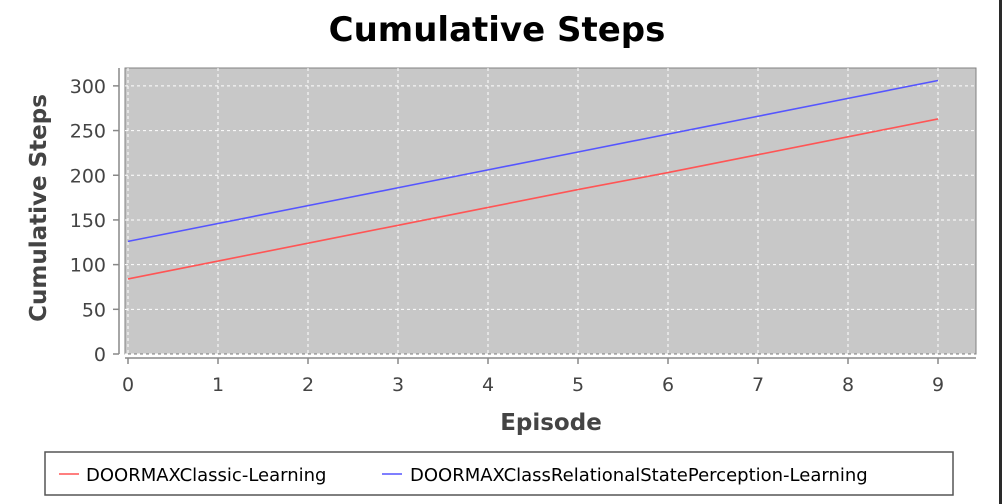 The height and width of the screenshot is (504, 1002). What do you see at coordinates (88, 176) in the screenshot?
I see `y-tick-label: 200` at bounding box center [88, 176].